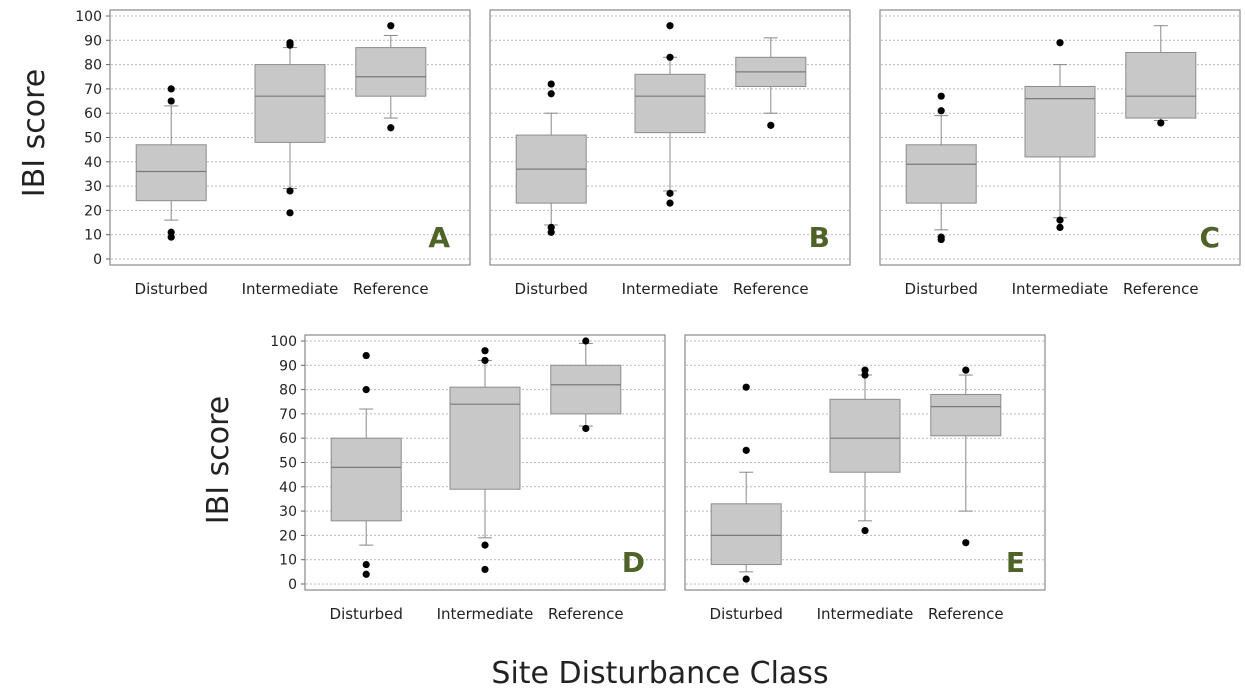  I want to click on y-axis-label-top: IBI score, so click(34, 133).